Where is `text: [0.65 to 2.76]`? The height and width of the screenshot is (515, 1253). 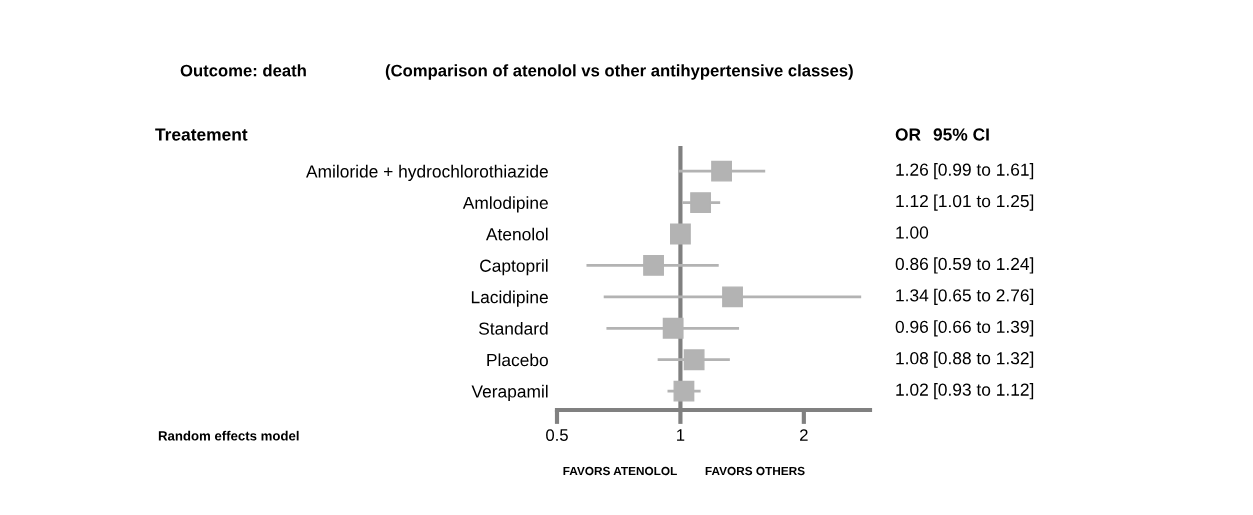
text: [0.65 to 2.76] is located at coordinates (984, 296).